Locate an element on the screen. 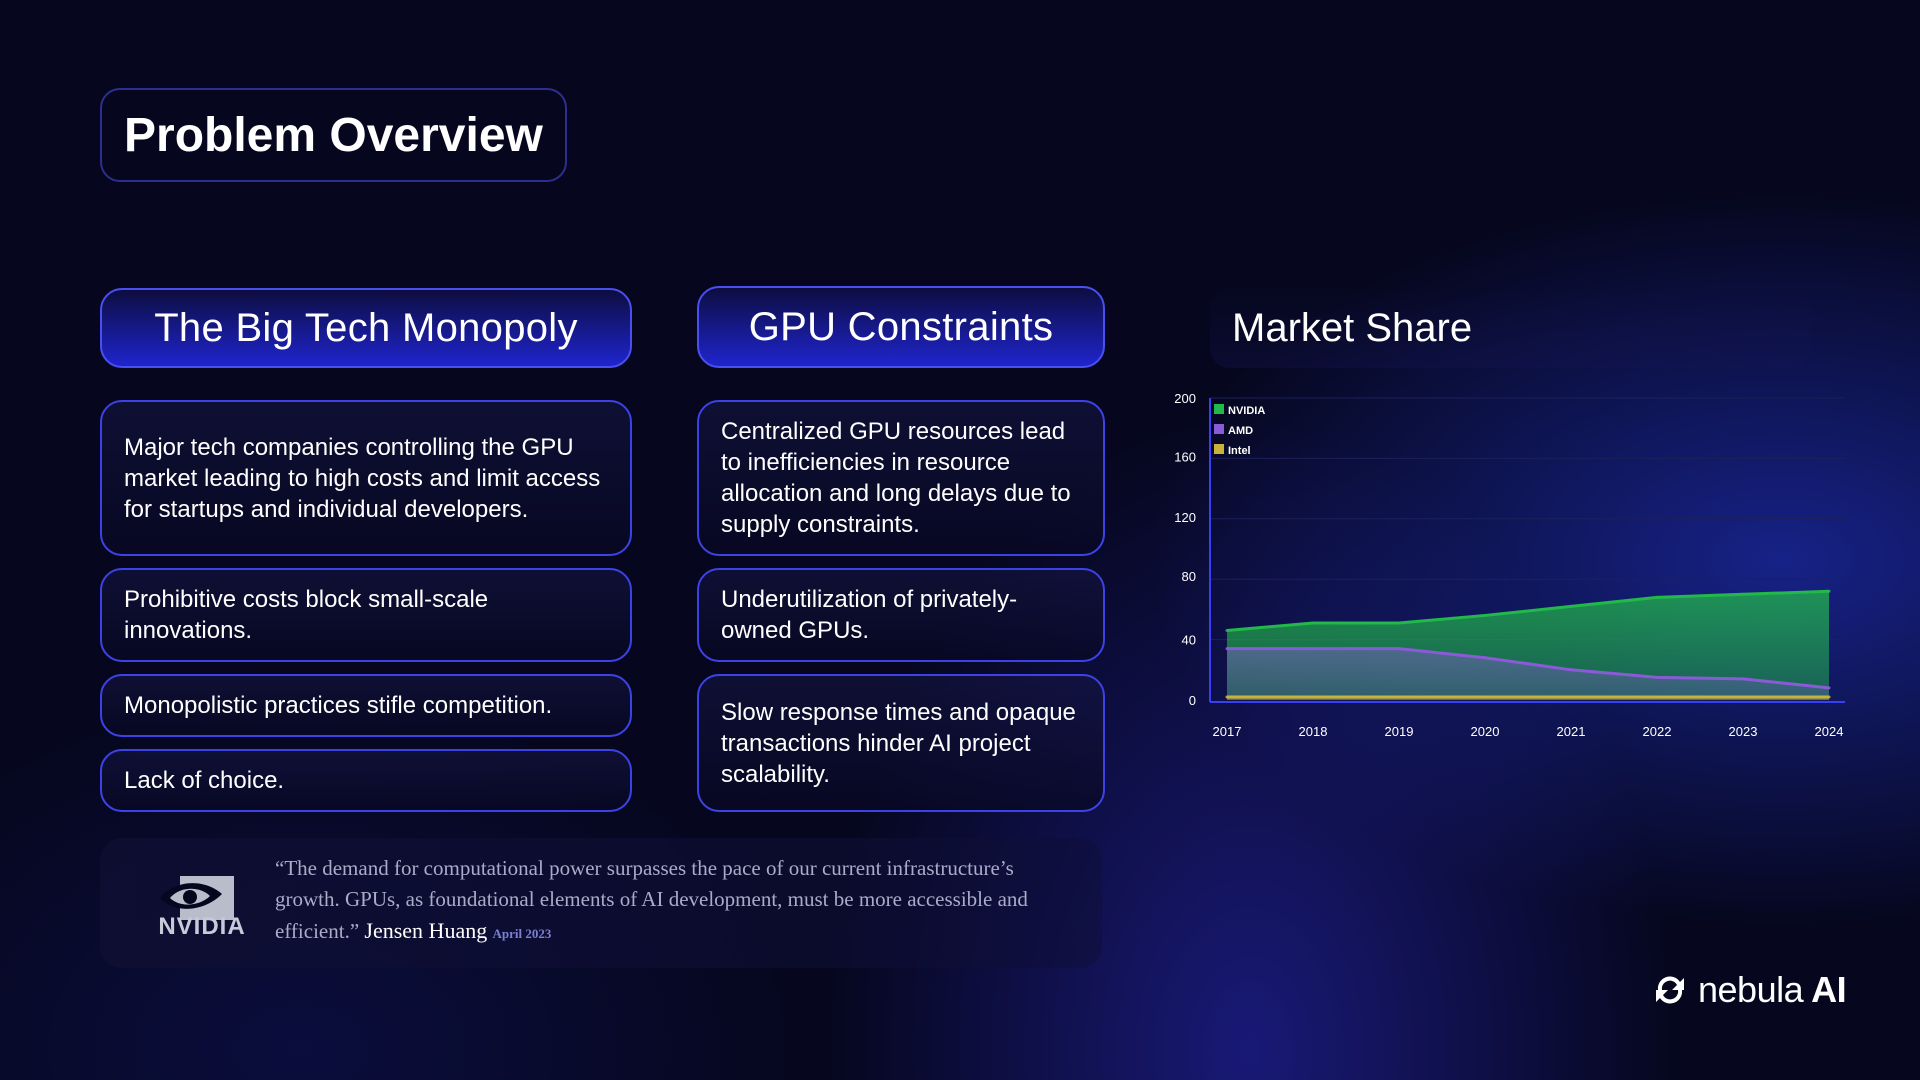  gpu-heading: GPU Constraints is located at coordinates (901, 327).